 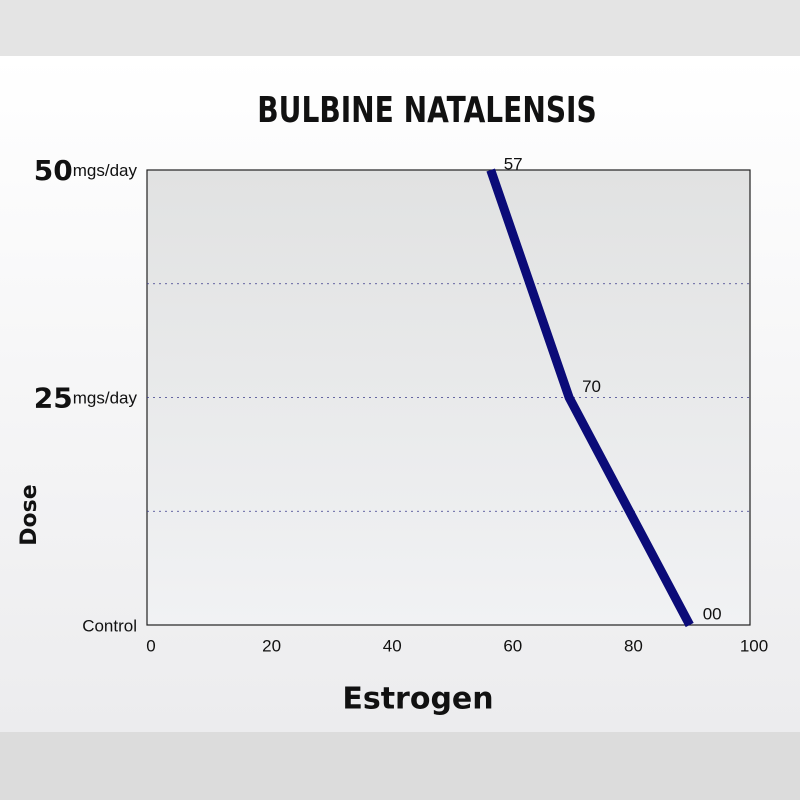 I want to click on x-tick-label: 100, so click(x=754, y=645).